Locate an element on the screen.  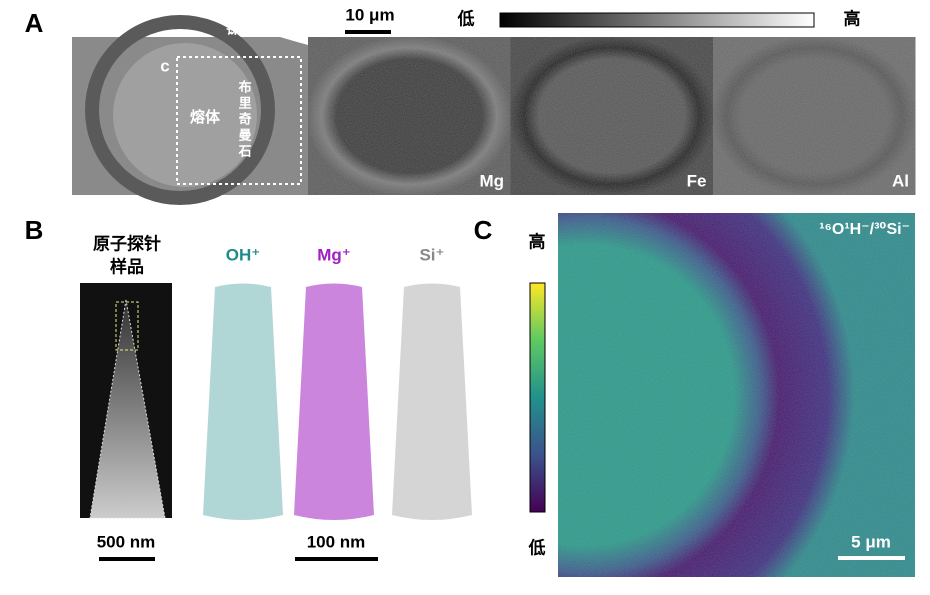
ion-label: Si⁺ is located at coordinates (431, 254).